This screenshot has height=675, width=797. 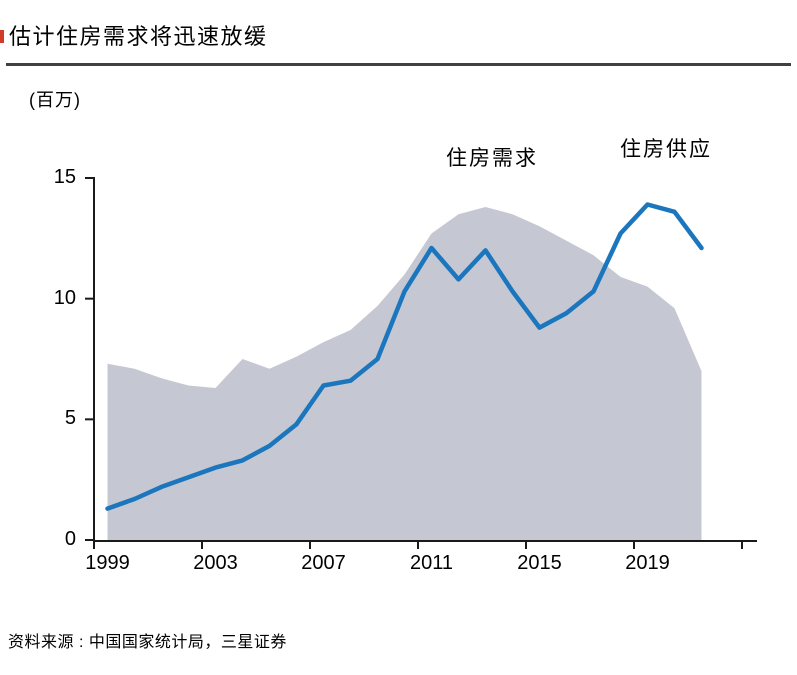 What do you see at coordinates (138, 36) in the screenshot?
I see `chart-title: 估计住房需求将迅速放缓` at bounding box center [138, 36].